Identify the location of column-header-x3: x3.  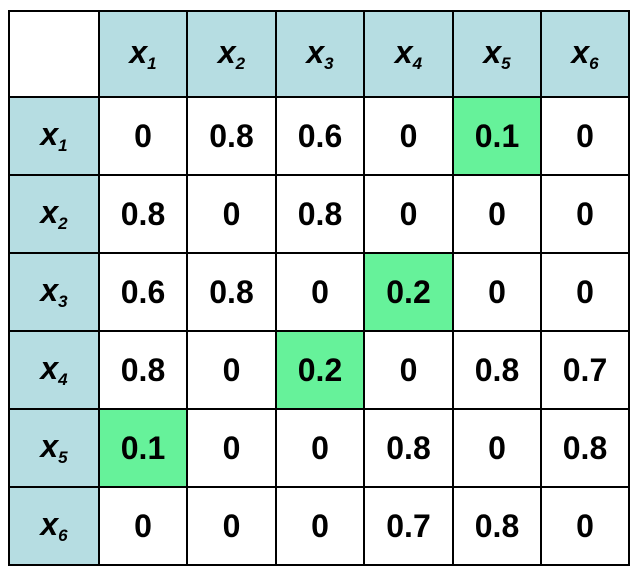
(320, 54).